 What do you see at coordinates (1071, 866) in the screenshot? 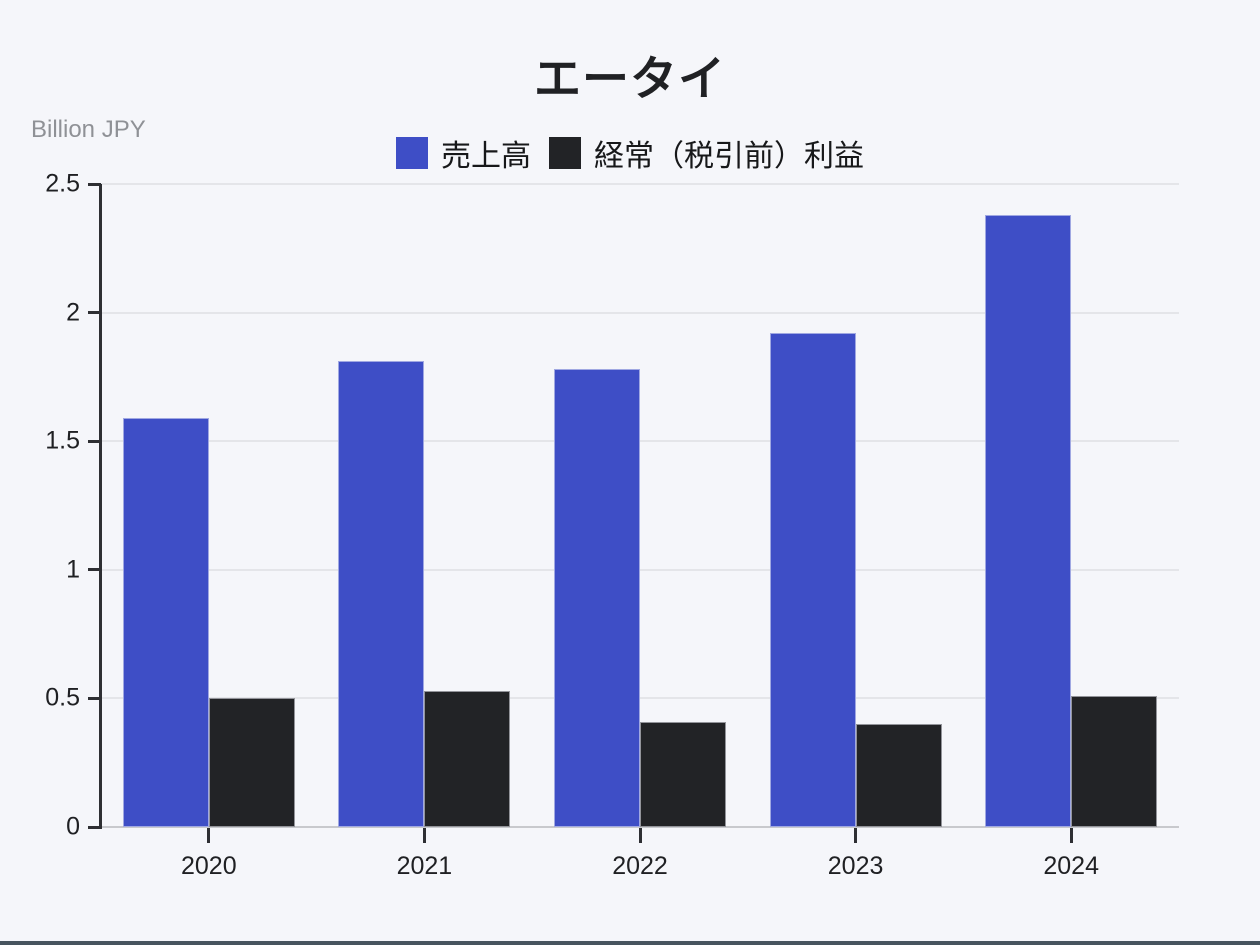
I see `x-tick-label: 2024` at bounding box center [1071, 866].